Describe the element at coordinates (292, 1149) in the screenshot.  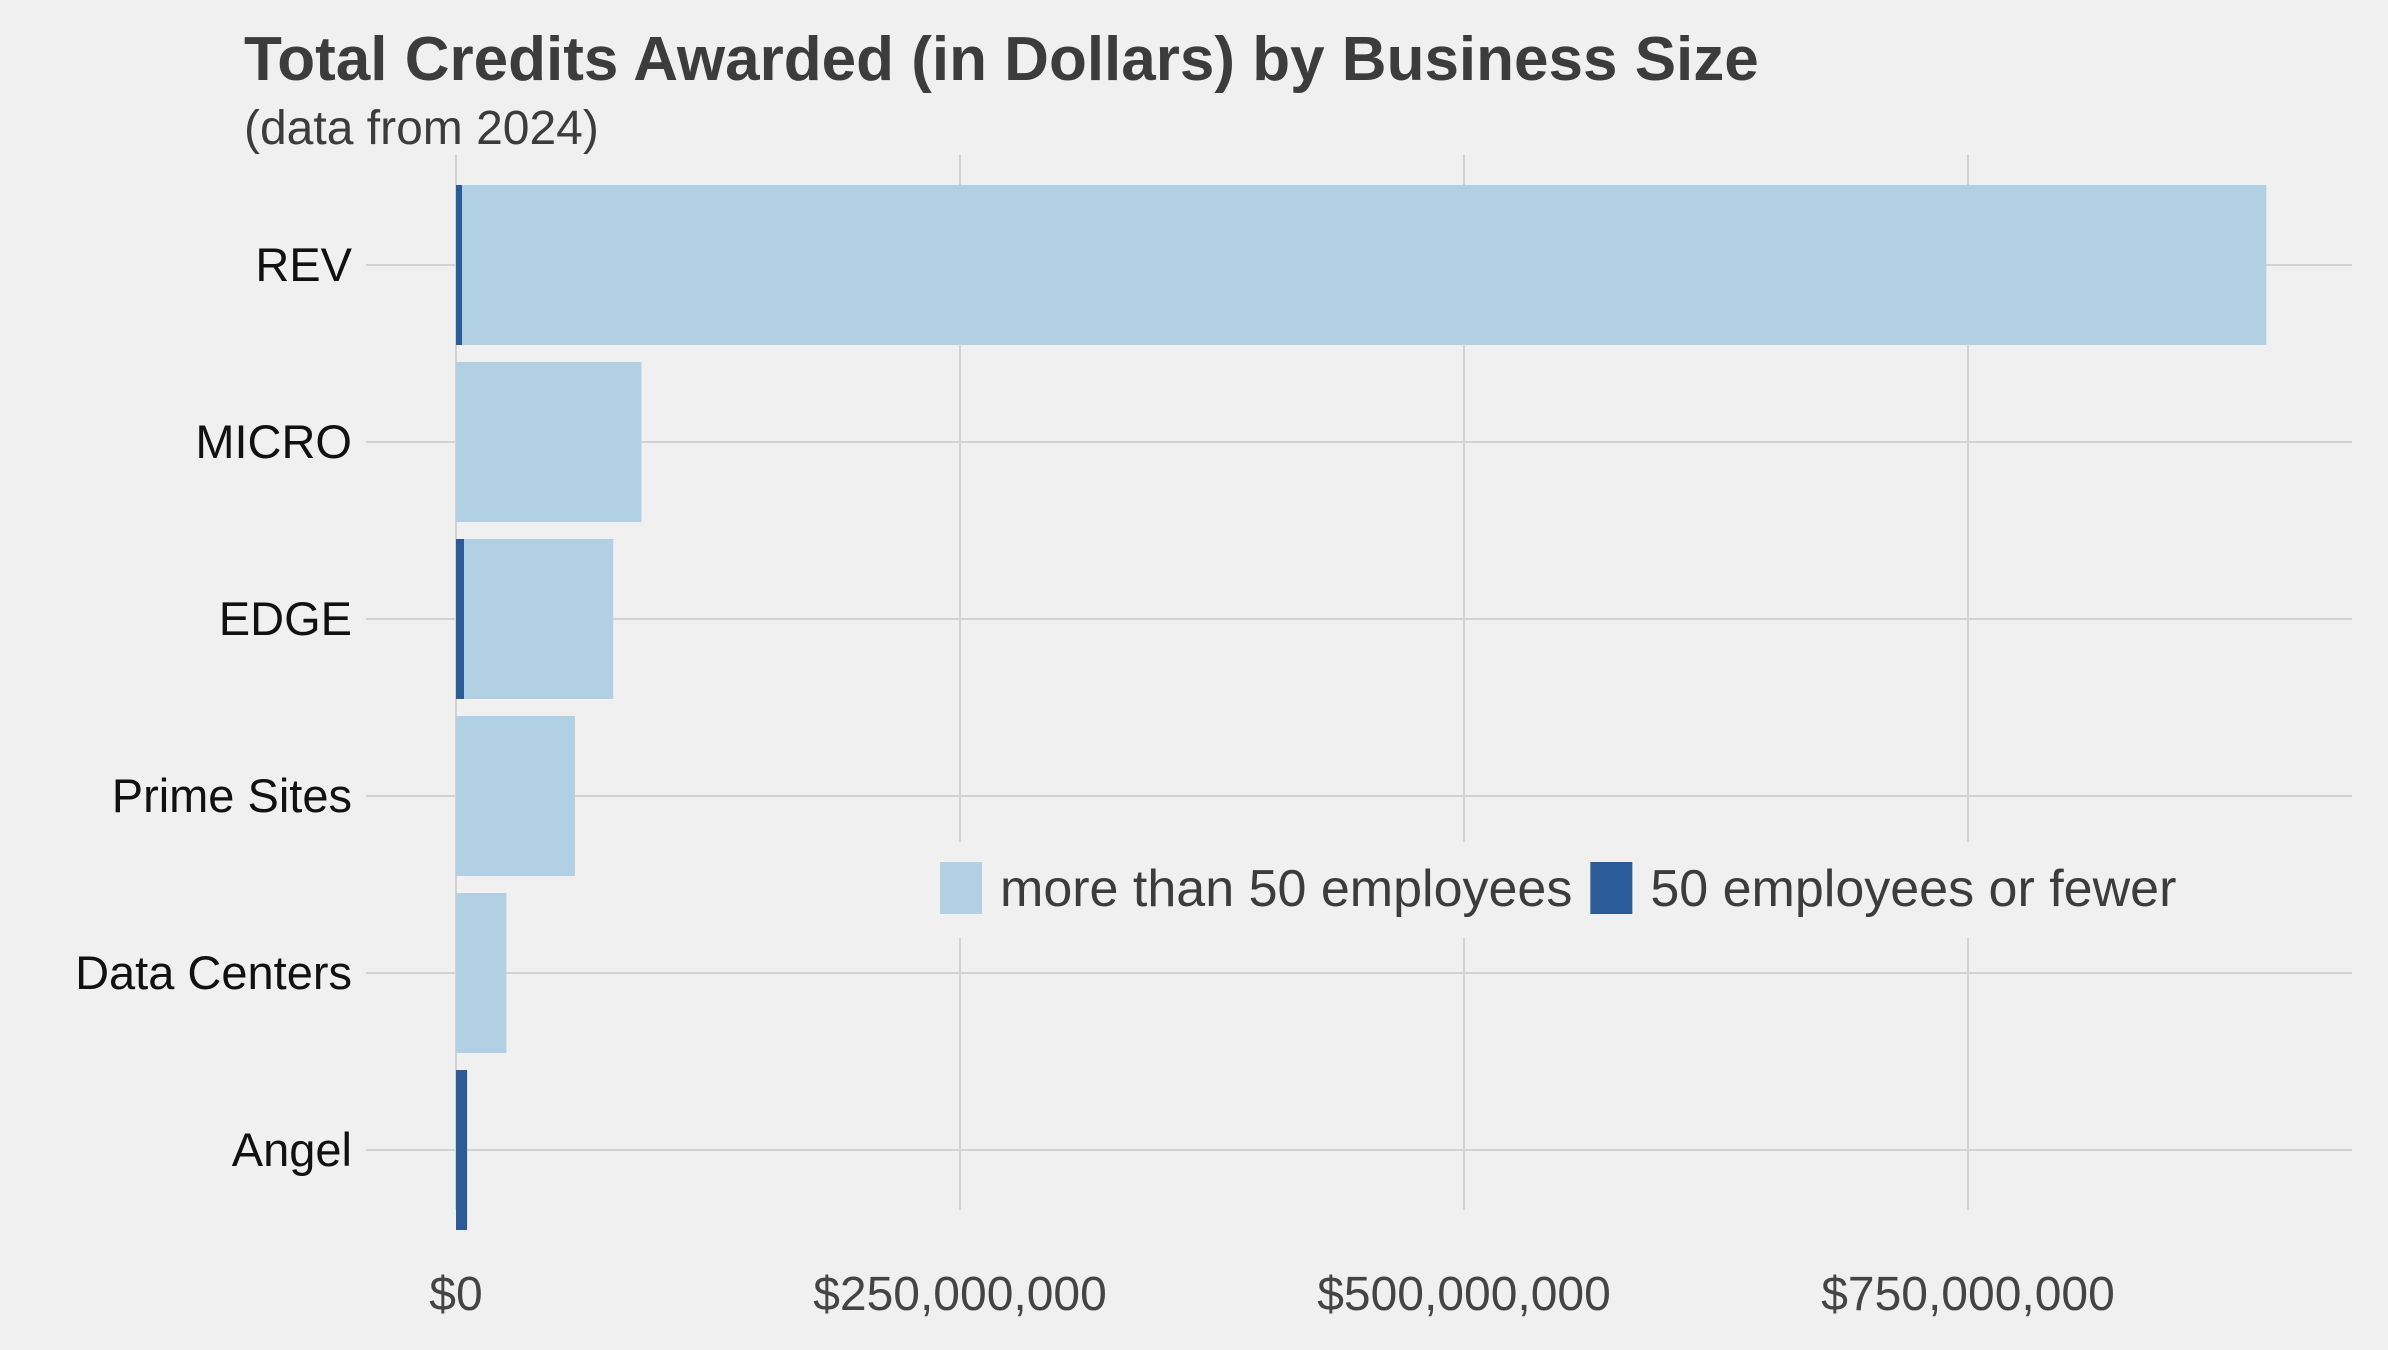
I see `y-tick-label: Angel` at that location.